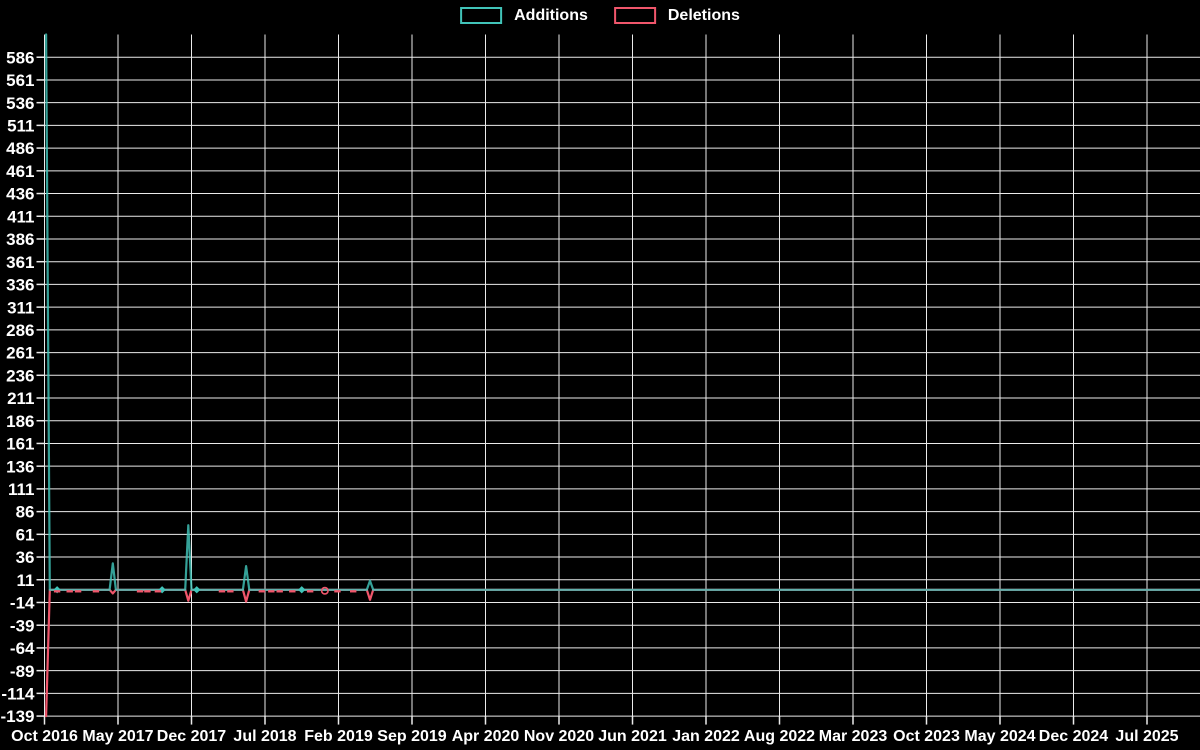 This screenshot has height=750, width=1200. What do you see at coordinates (20, 80) in the screenshot?
I see `y-tick-label: 561` at bounding box center [20, 80].